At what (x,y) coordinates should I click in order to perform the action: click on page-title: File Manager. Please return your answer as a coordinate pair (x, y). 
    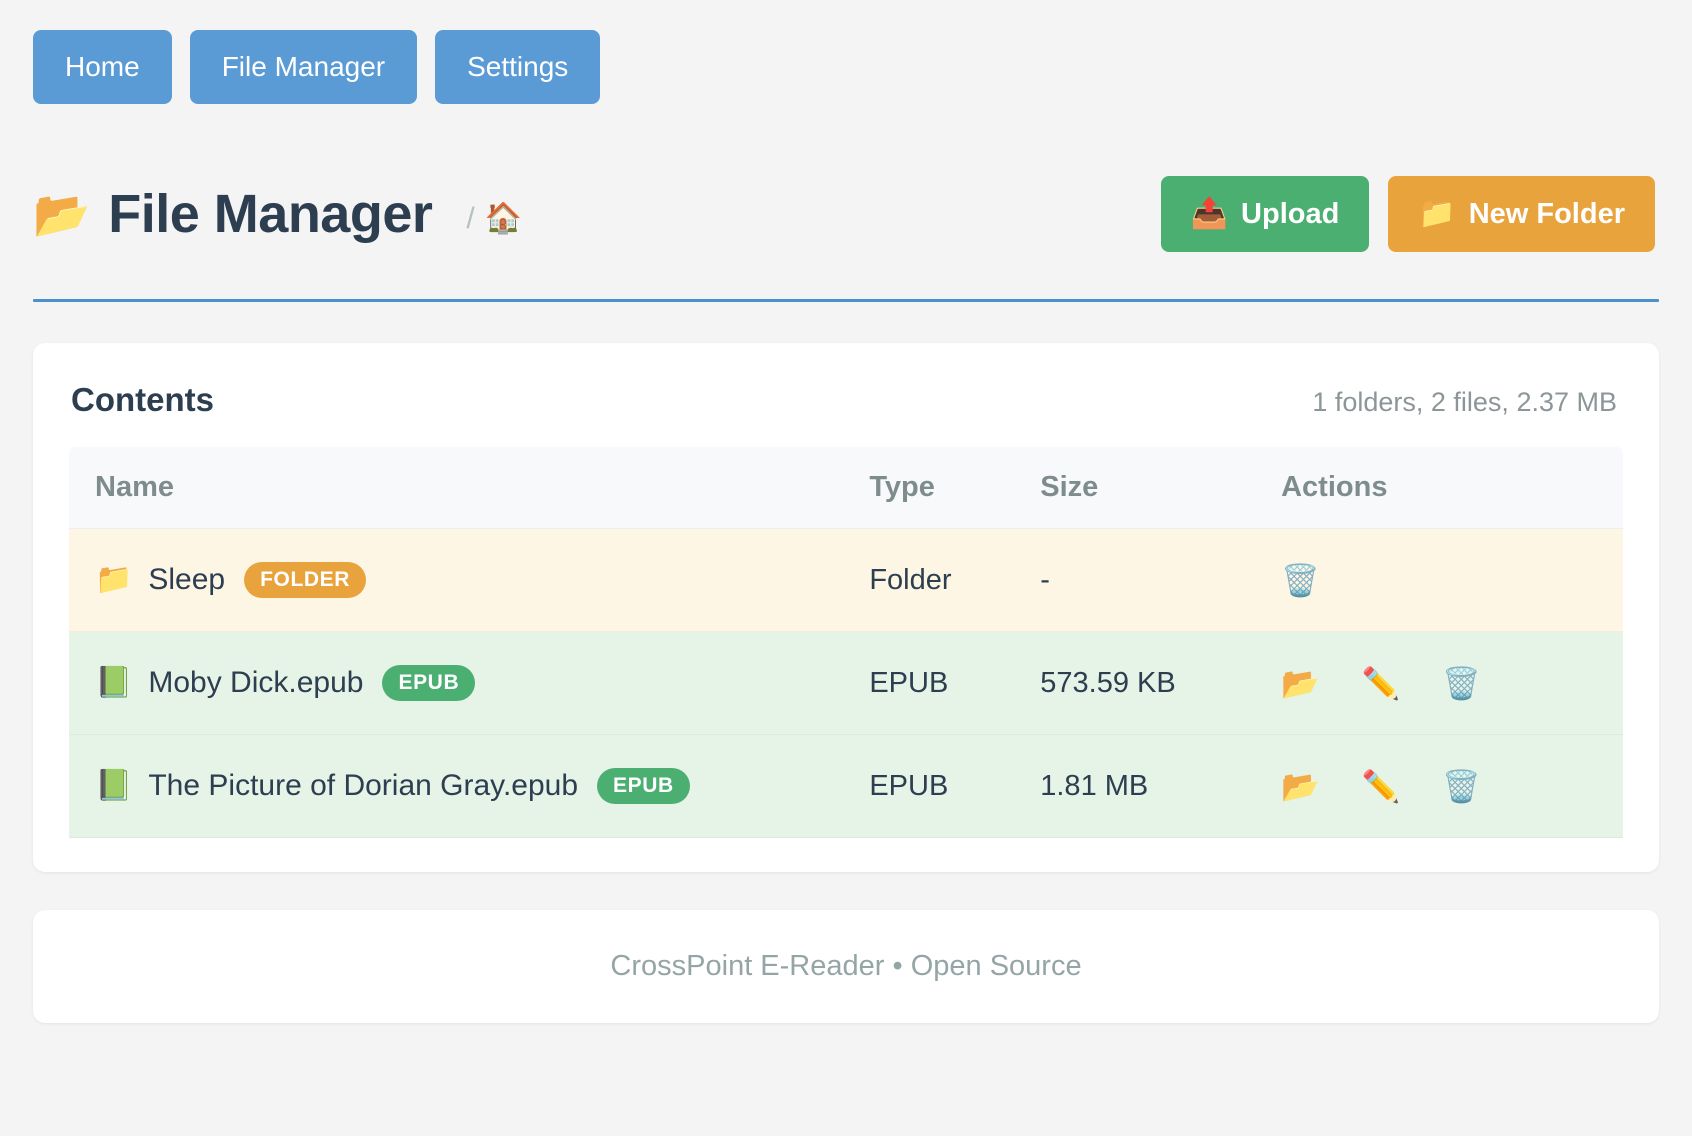
    Looking at the image, I should click on (270, 213).